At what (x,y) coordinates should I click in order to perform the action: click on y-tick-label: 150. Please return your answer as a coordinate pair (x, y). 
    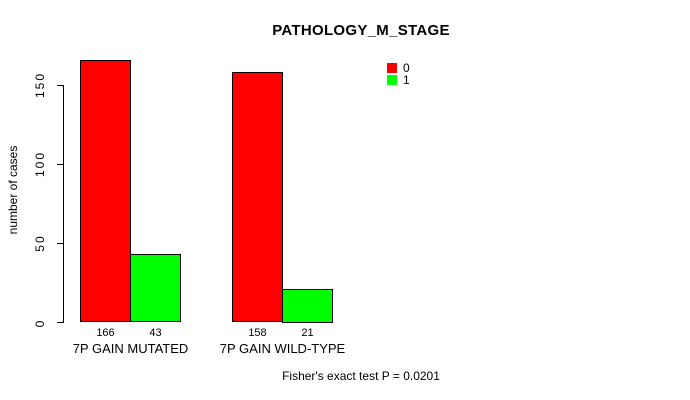
    Looking at the image, I should click on (40, 85).